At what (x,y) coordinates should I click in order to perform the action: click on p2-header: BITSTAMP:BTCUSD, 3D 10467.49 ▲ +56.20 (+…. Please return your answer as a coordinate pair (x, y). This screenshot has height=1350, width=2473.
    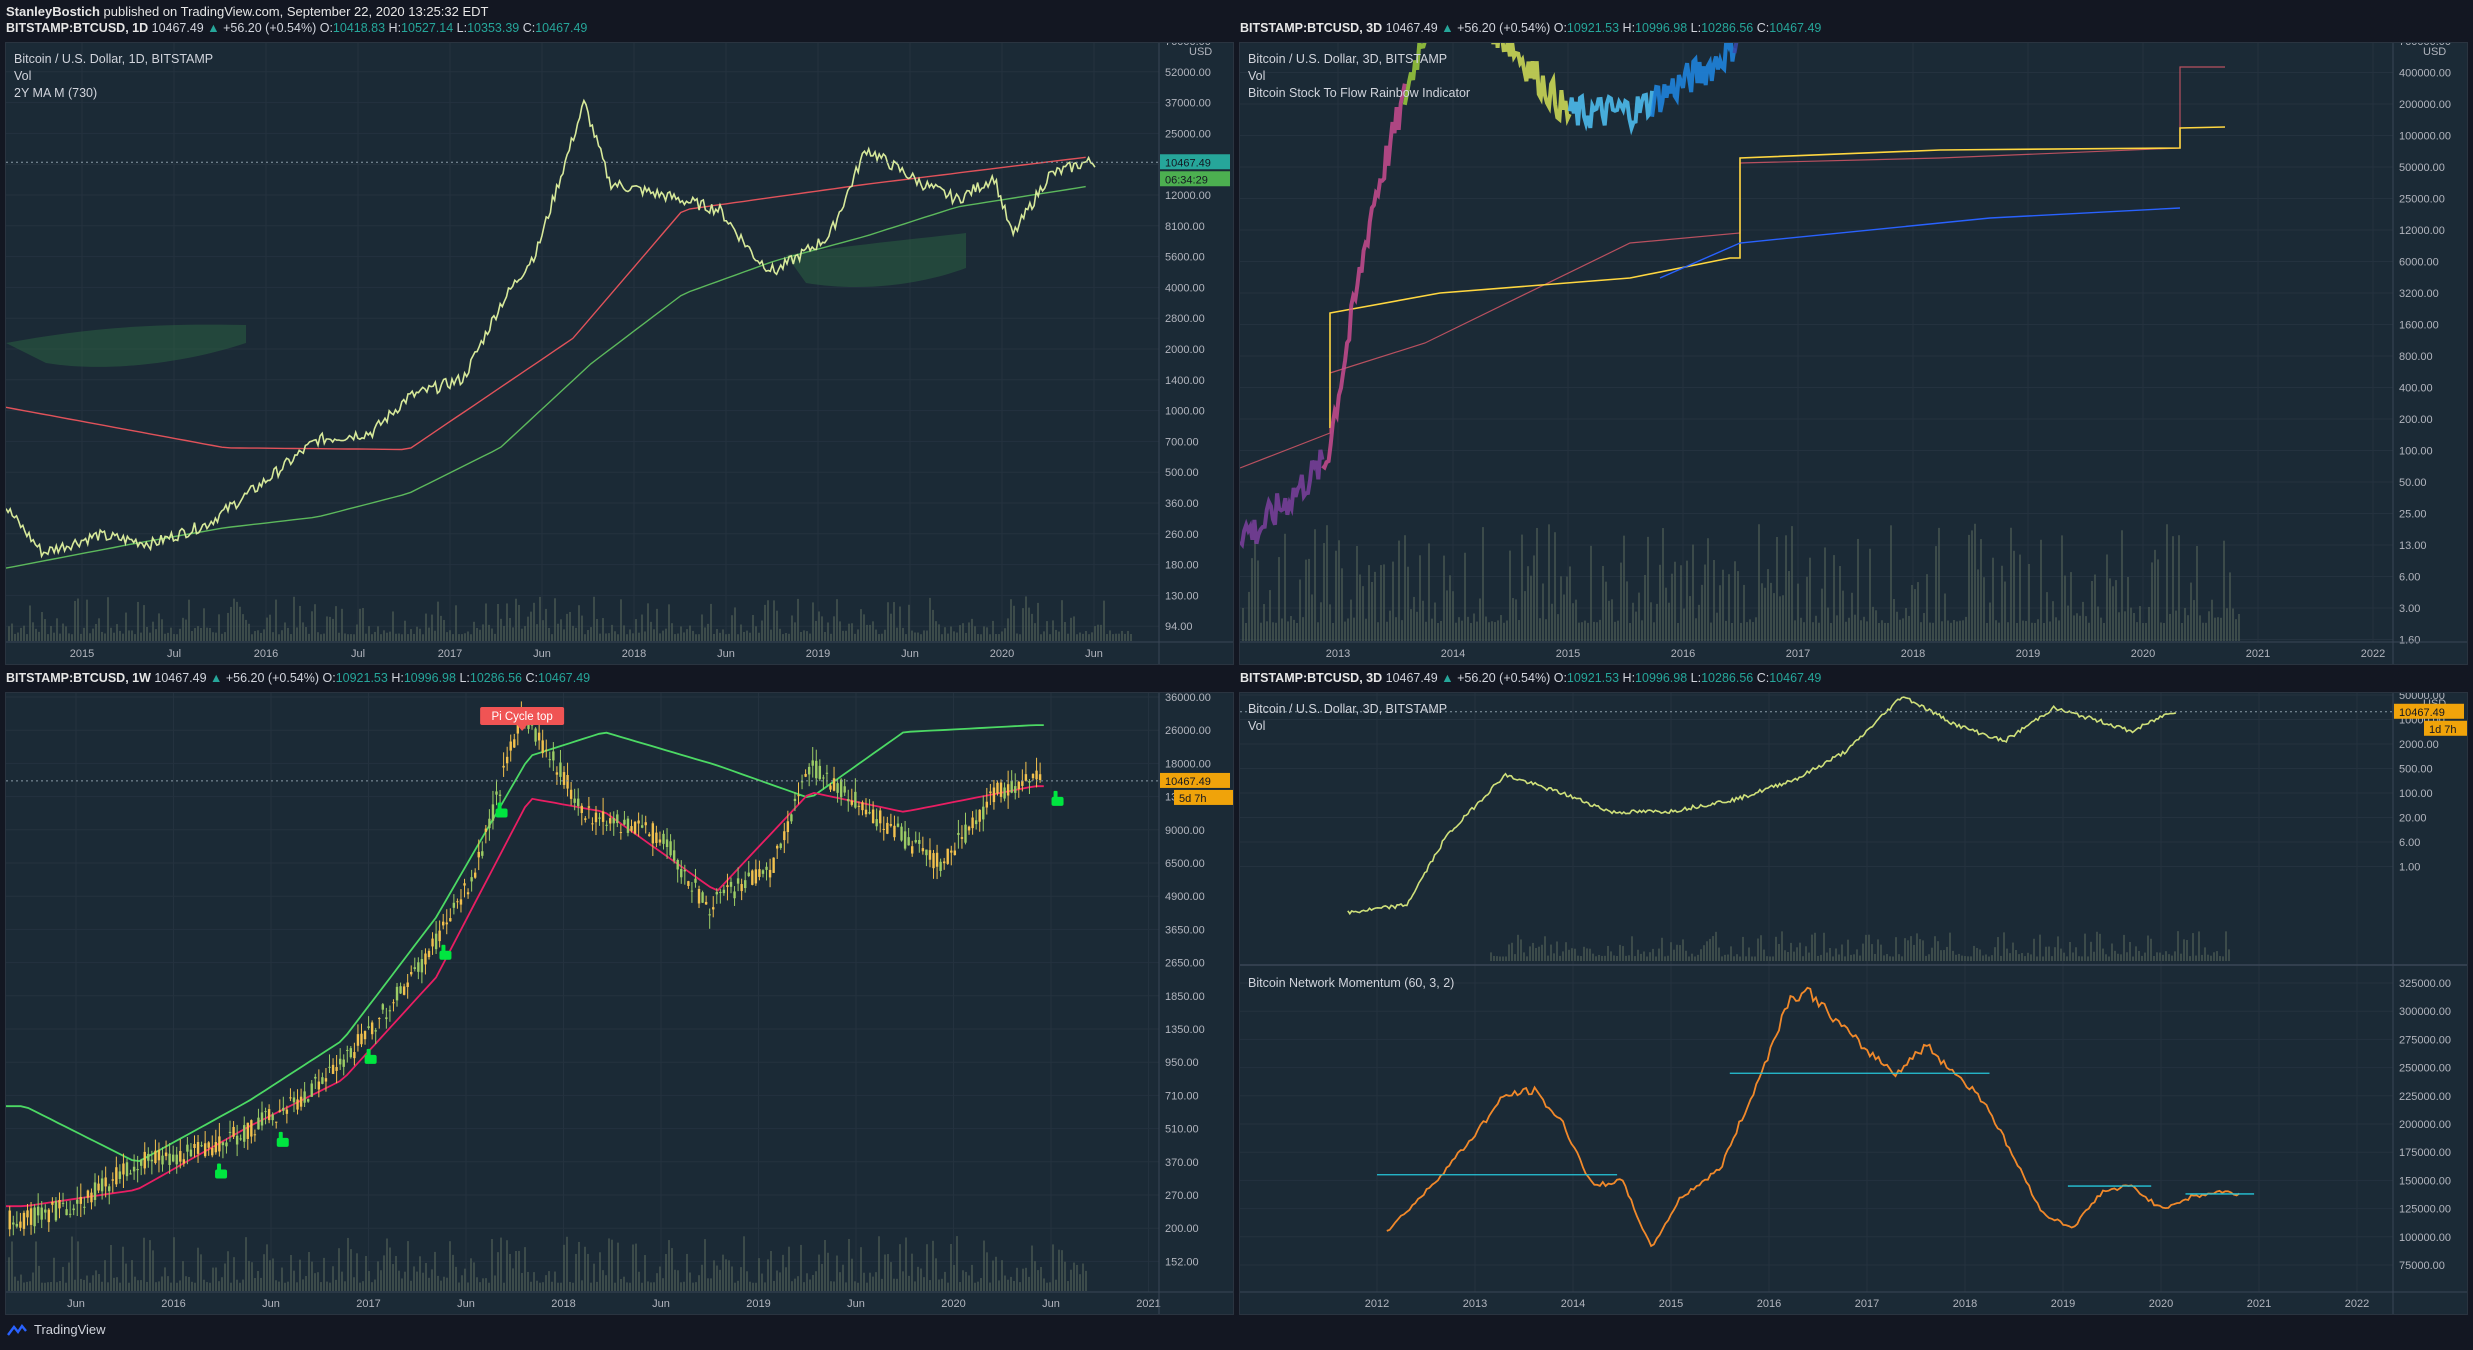
    Looking at the image, I should click on (1531, 28).